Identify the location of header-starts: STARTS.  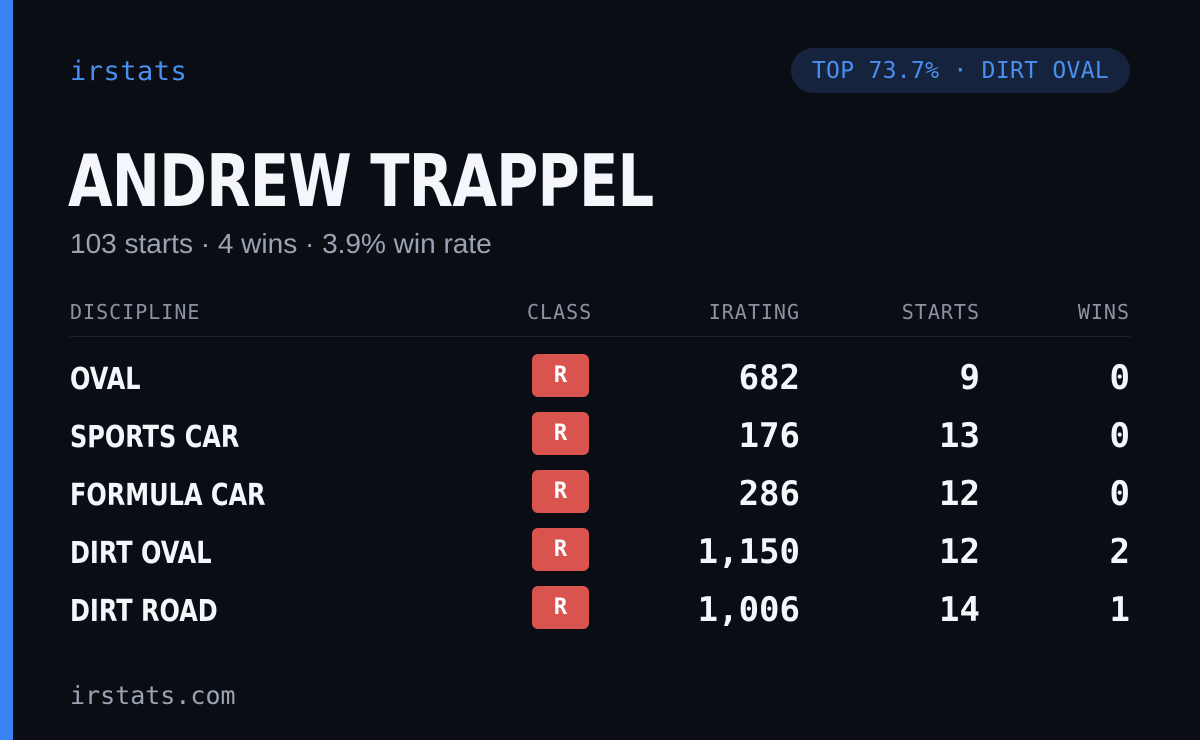
(940, 312).